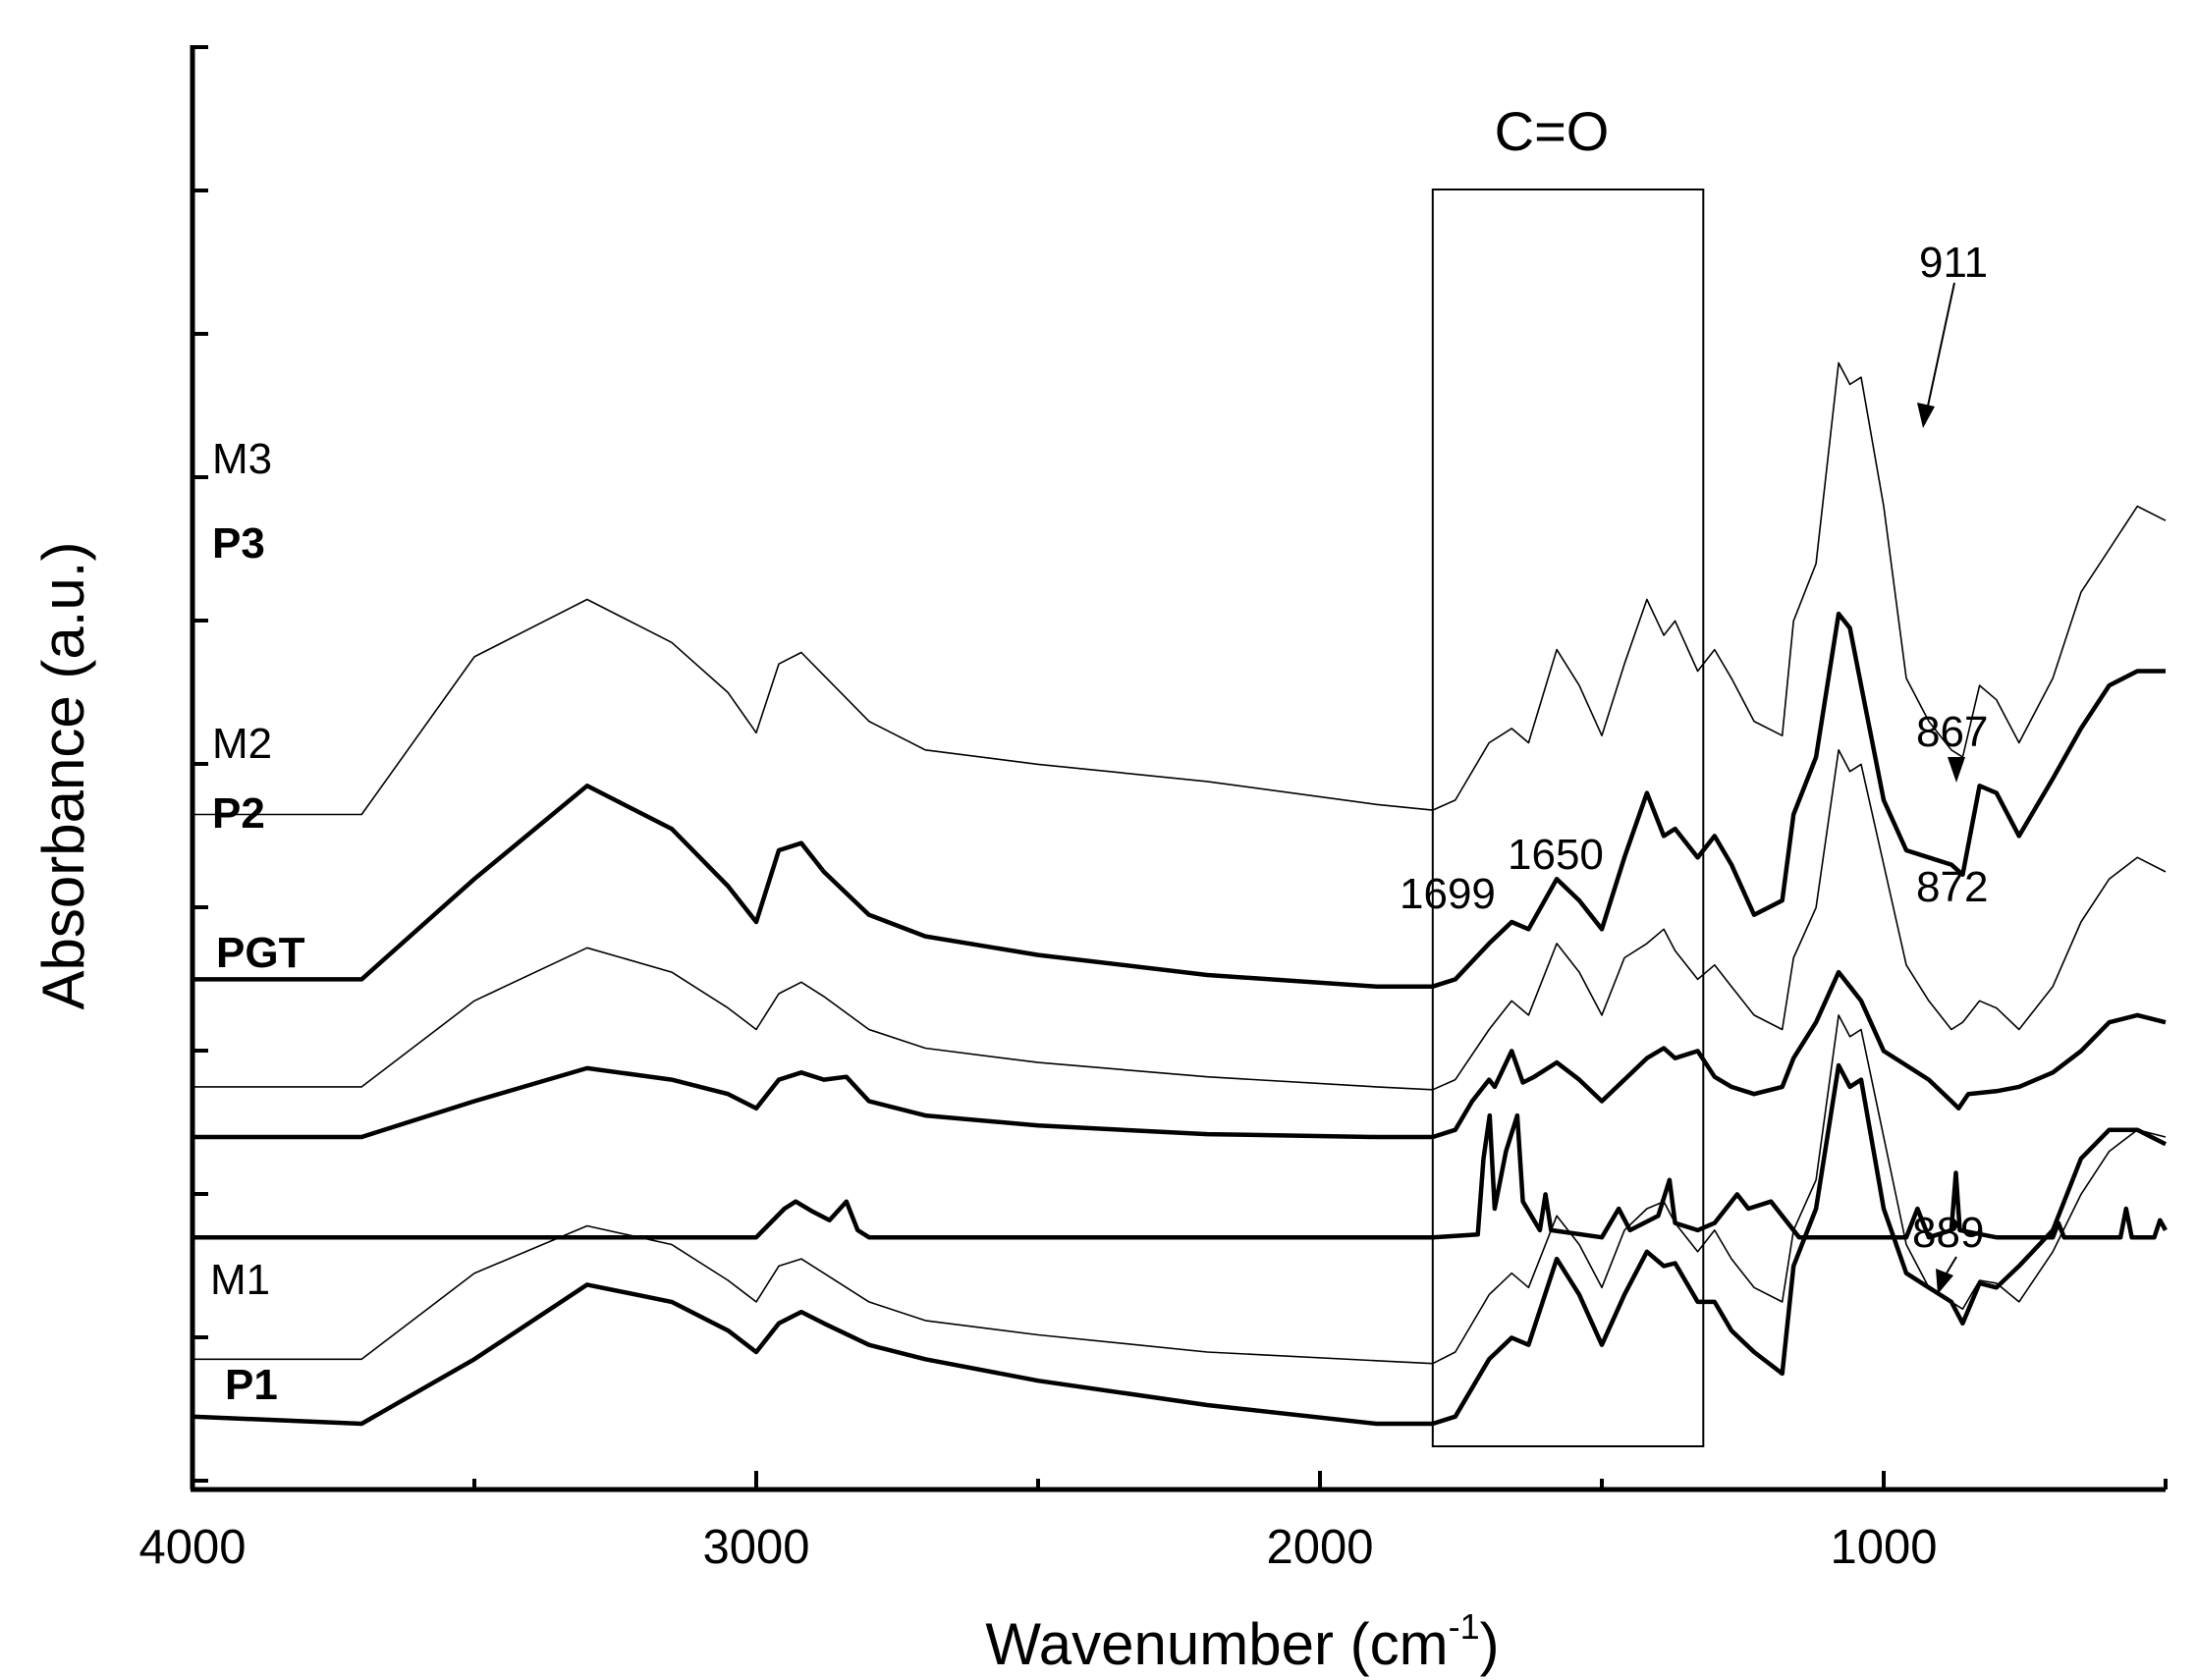  What do you see at coordinates (1556, 855) in the screenshot?
I see `peak-label-1650: 1650` at bounding box center [1556, 855].